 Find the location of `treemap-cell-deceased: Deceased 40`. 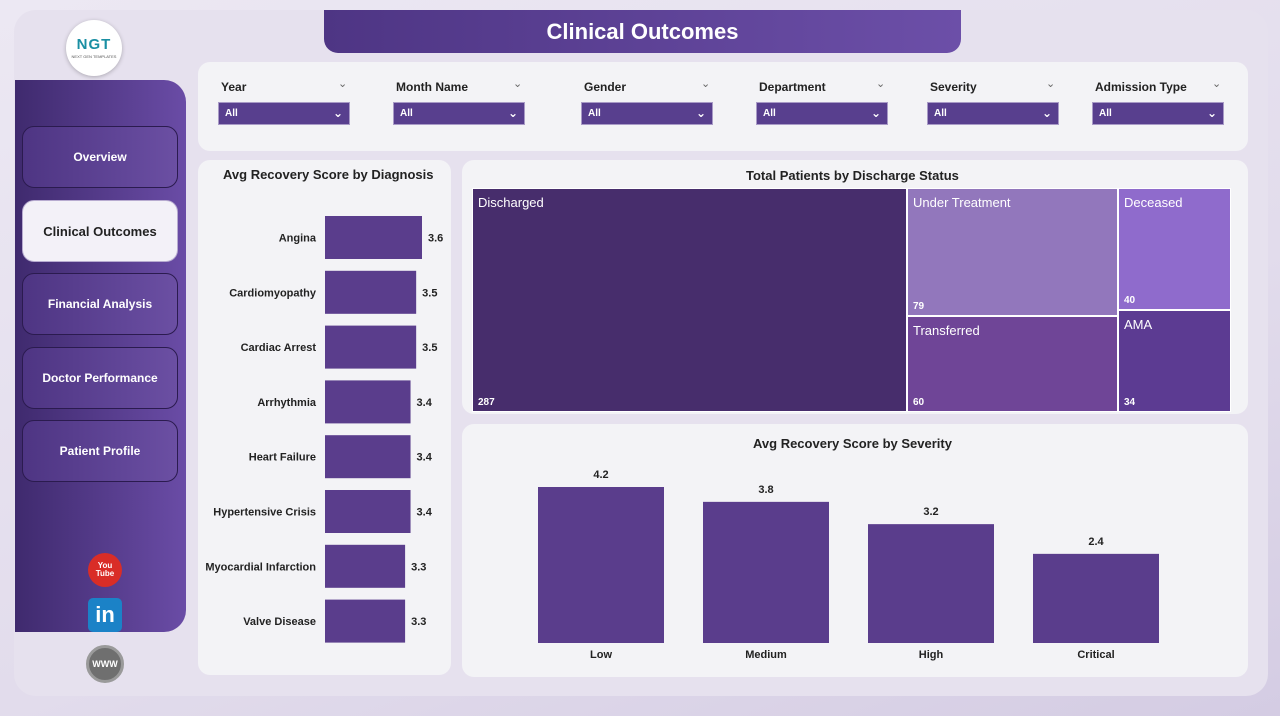

treemap-cell-deceased: Deceased 40 is located at coordinates (1174, 249).